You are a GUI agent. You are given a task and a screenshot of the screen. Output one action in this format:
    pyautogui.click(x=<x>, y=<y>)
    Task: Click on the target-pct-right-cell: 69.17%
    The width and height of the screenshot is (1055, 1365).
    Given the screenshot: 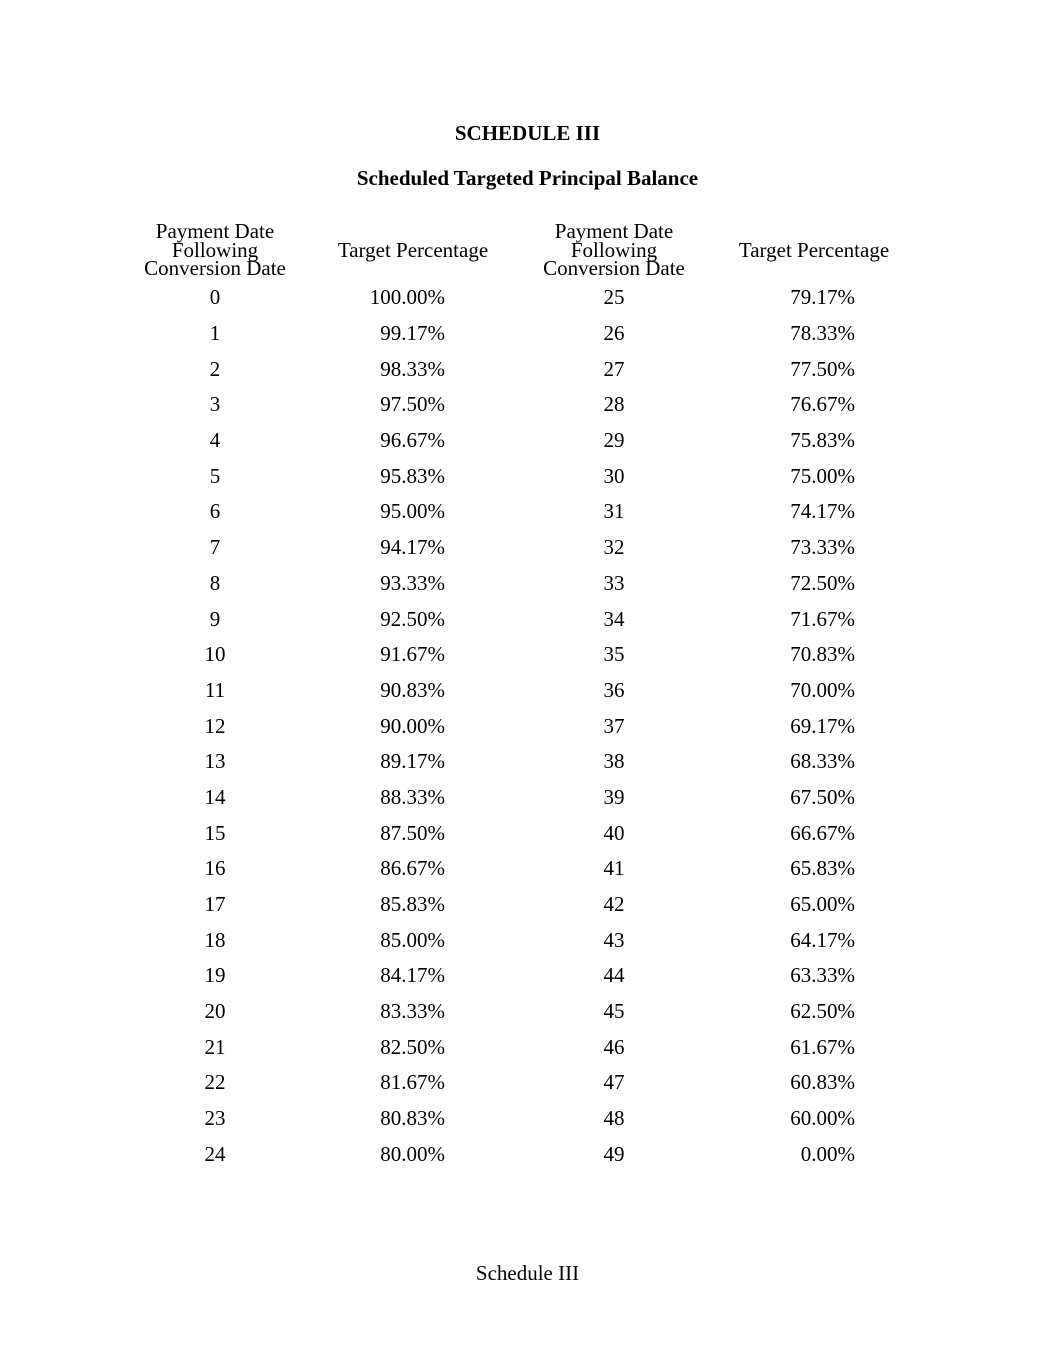 What is the action you would take?
    pyautogui.click(x=822, y=725)
    